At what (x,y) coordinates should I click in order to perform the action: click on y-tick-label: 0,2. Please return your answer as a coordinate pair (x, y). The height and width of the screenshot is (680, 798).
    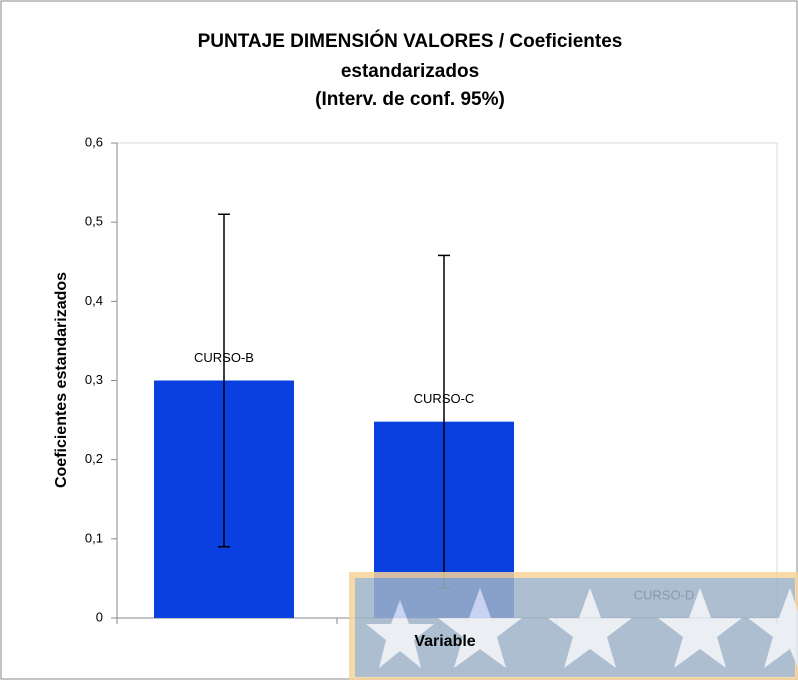
    Looking at the image, I should click on (94, 458).